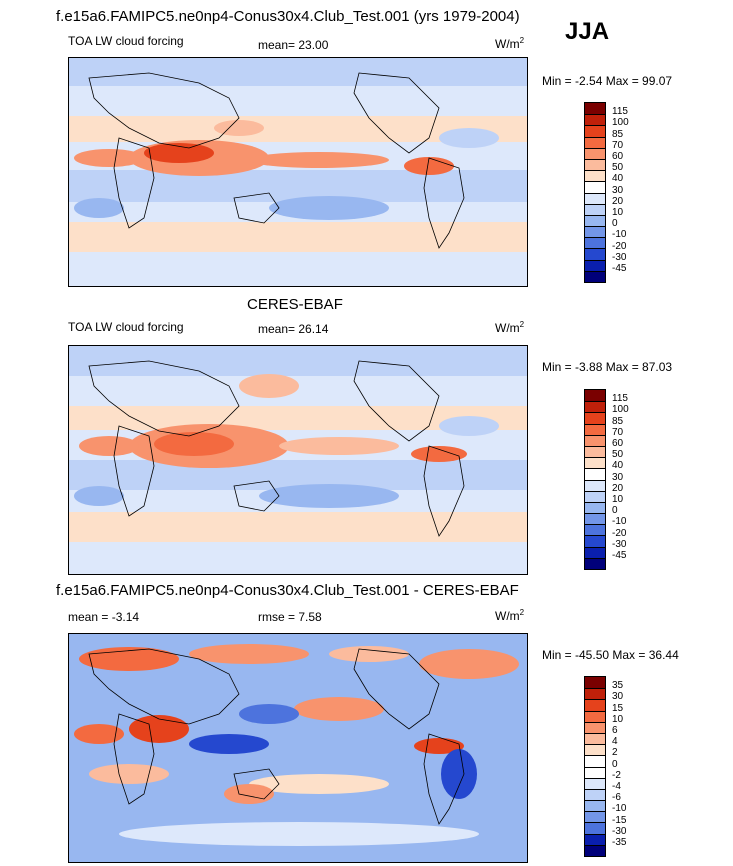 The height and width of the screenshot is (866, 733). Describe the element at coordinates (620, 399) in the screenshot. I see `colorbar-tick-label: 115` at that location.